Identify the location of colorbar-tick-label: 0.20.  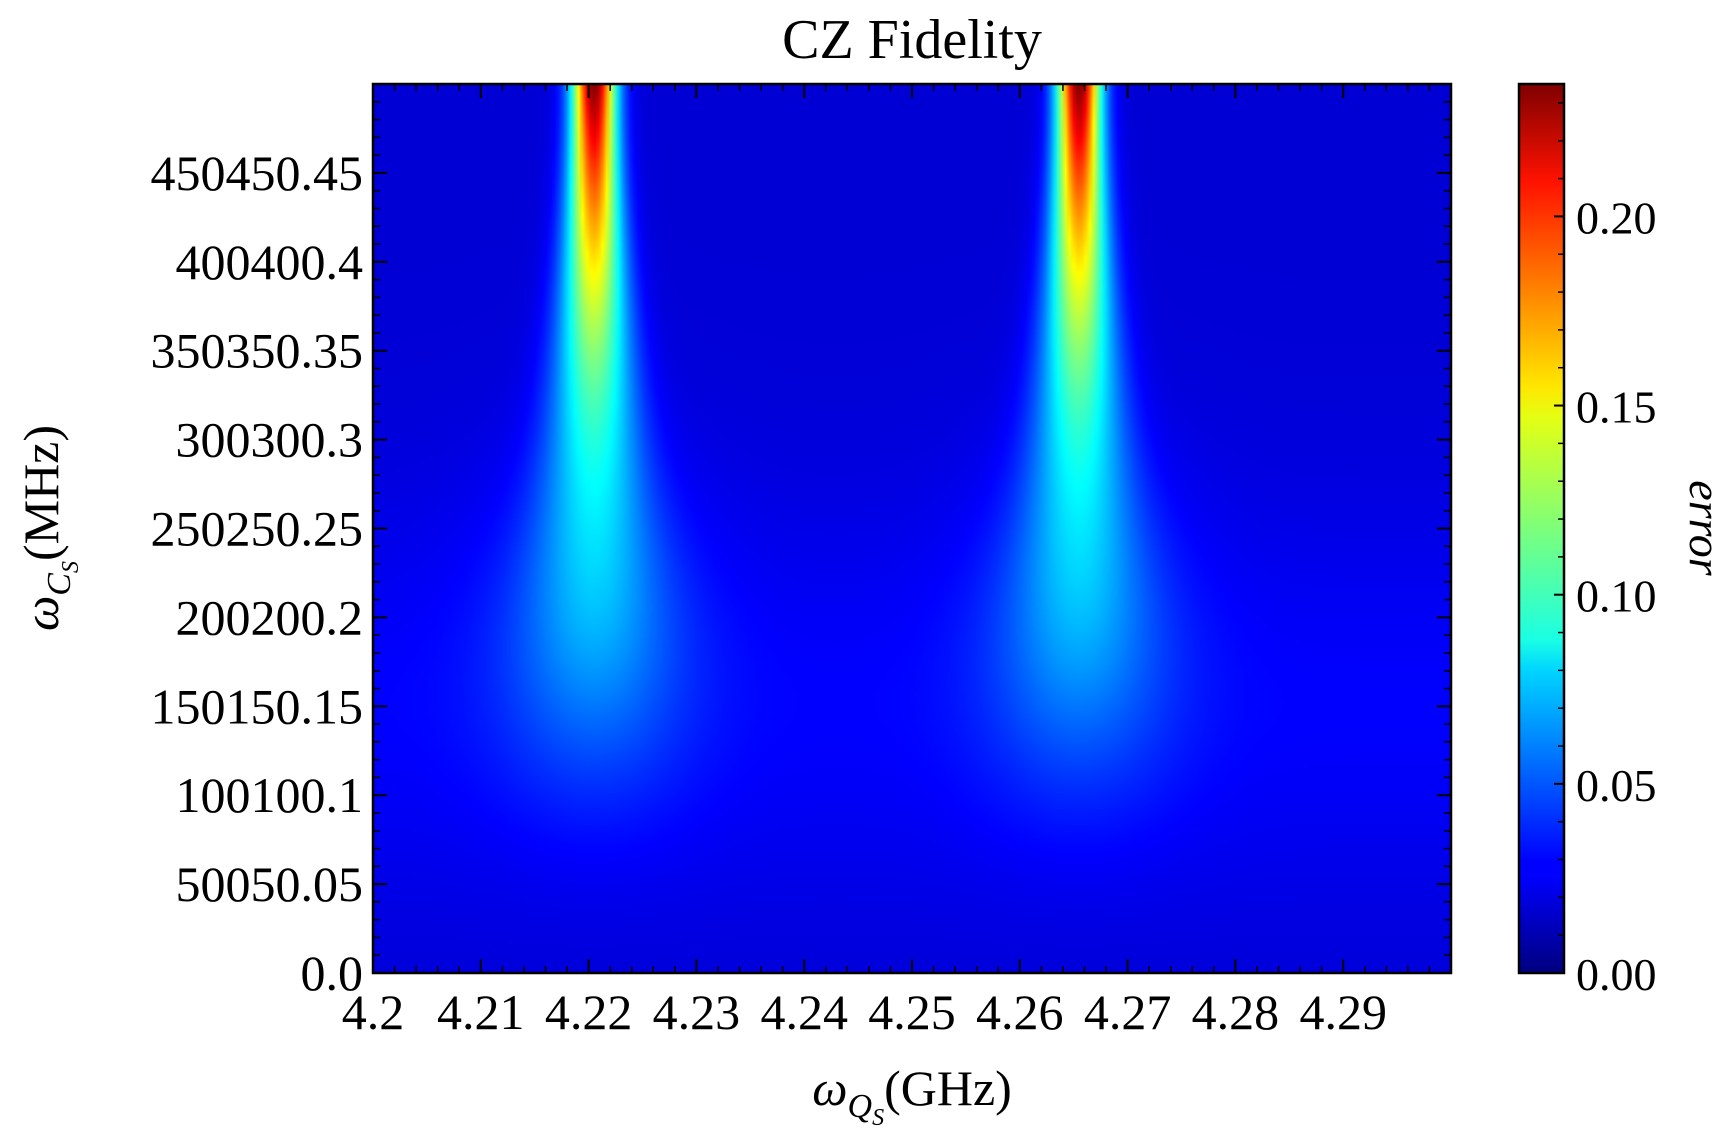
(1616, 217).